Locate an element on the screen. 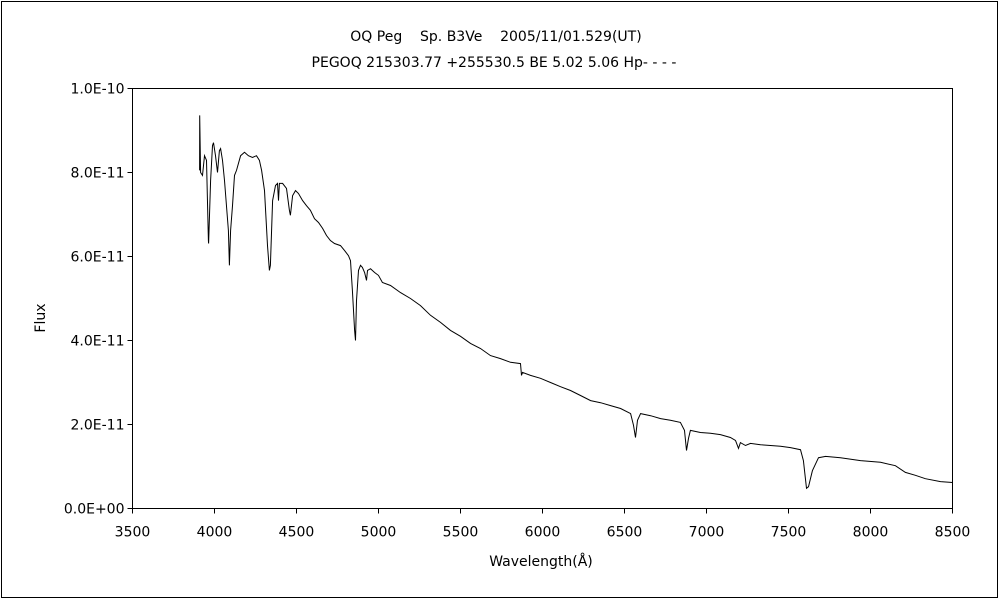  x-tick-label: 3500 is located at coordinates (133, 533).